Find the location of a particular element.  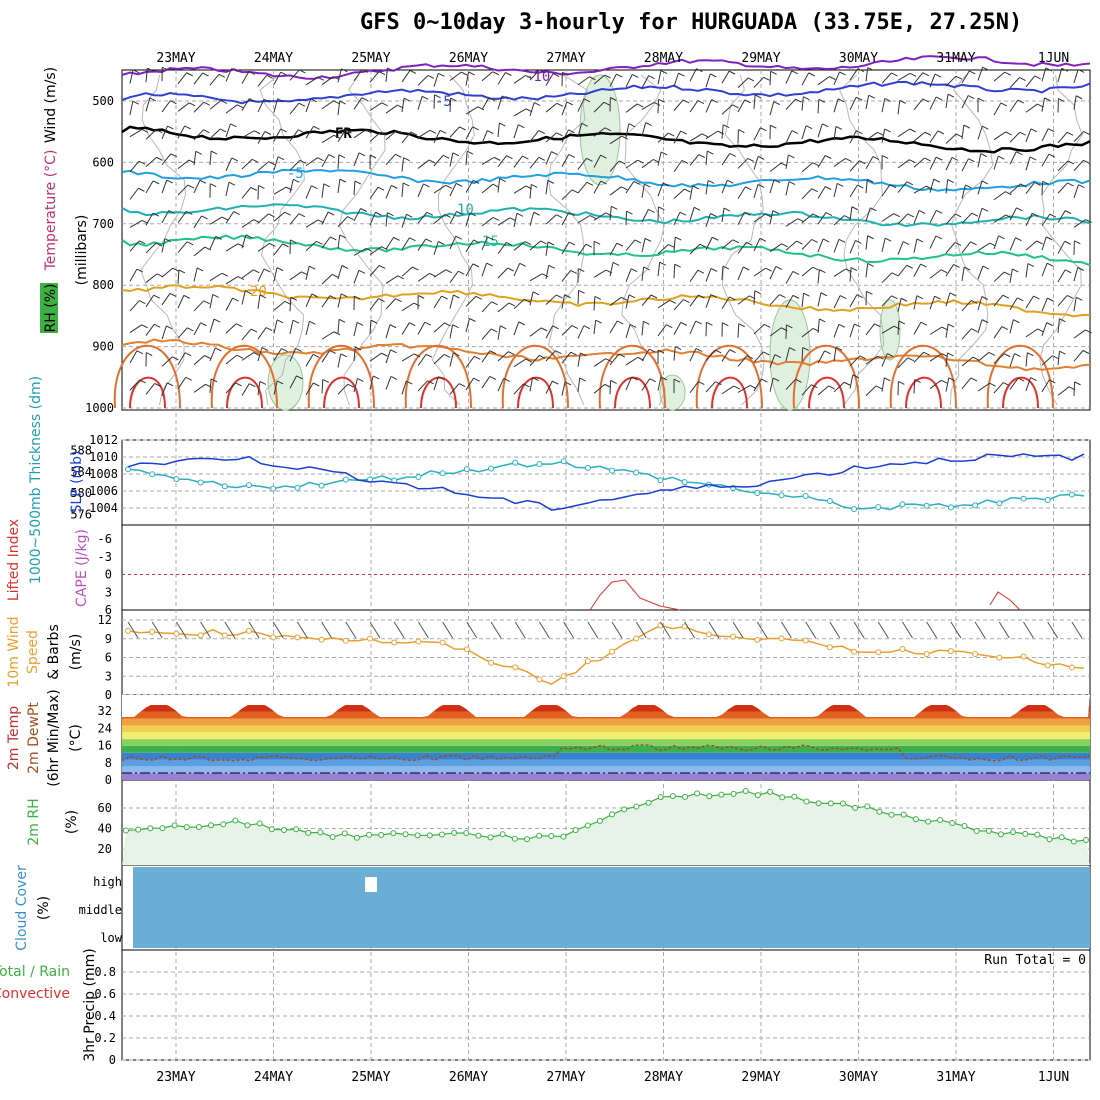

rh-contour-line is located at coordinates (453, 240).